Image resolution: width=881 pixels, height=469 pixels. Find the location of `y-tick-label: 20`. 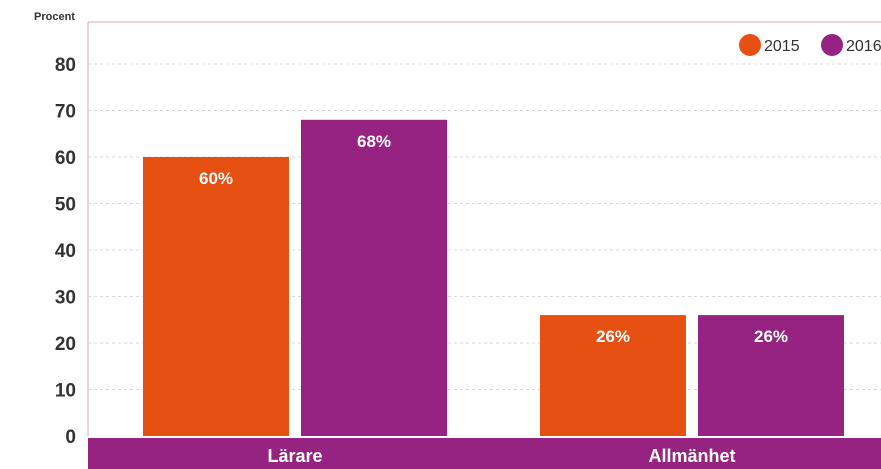

y-tick-label: 20 is located at coordinates (65, 344).